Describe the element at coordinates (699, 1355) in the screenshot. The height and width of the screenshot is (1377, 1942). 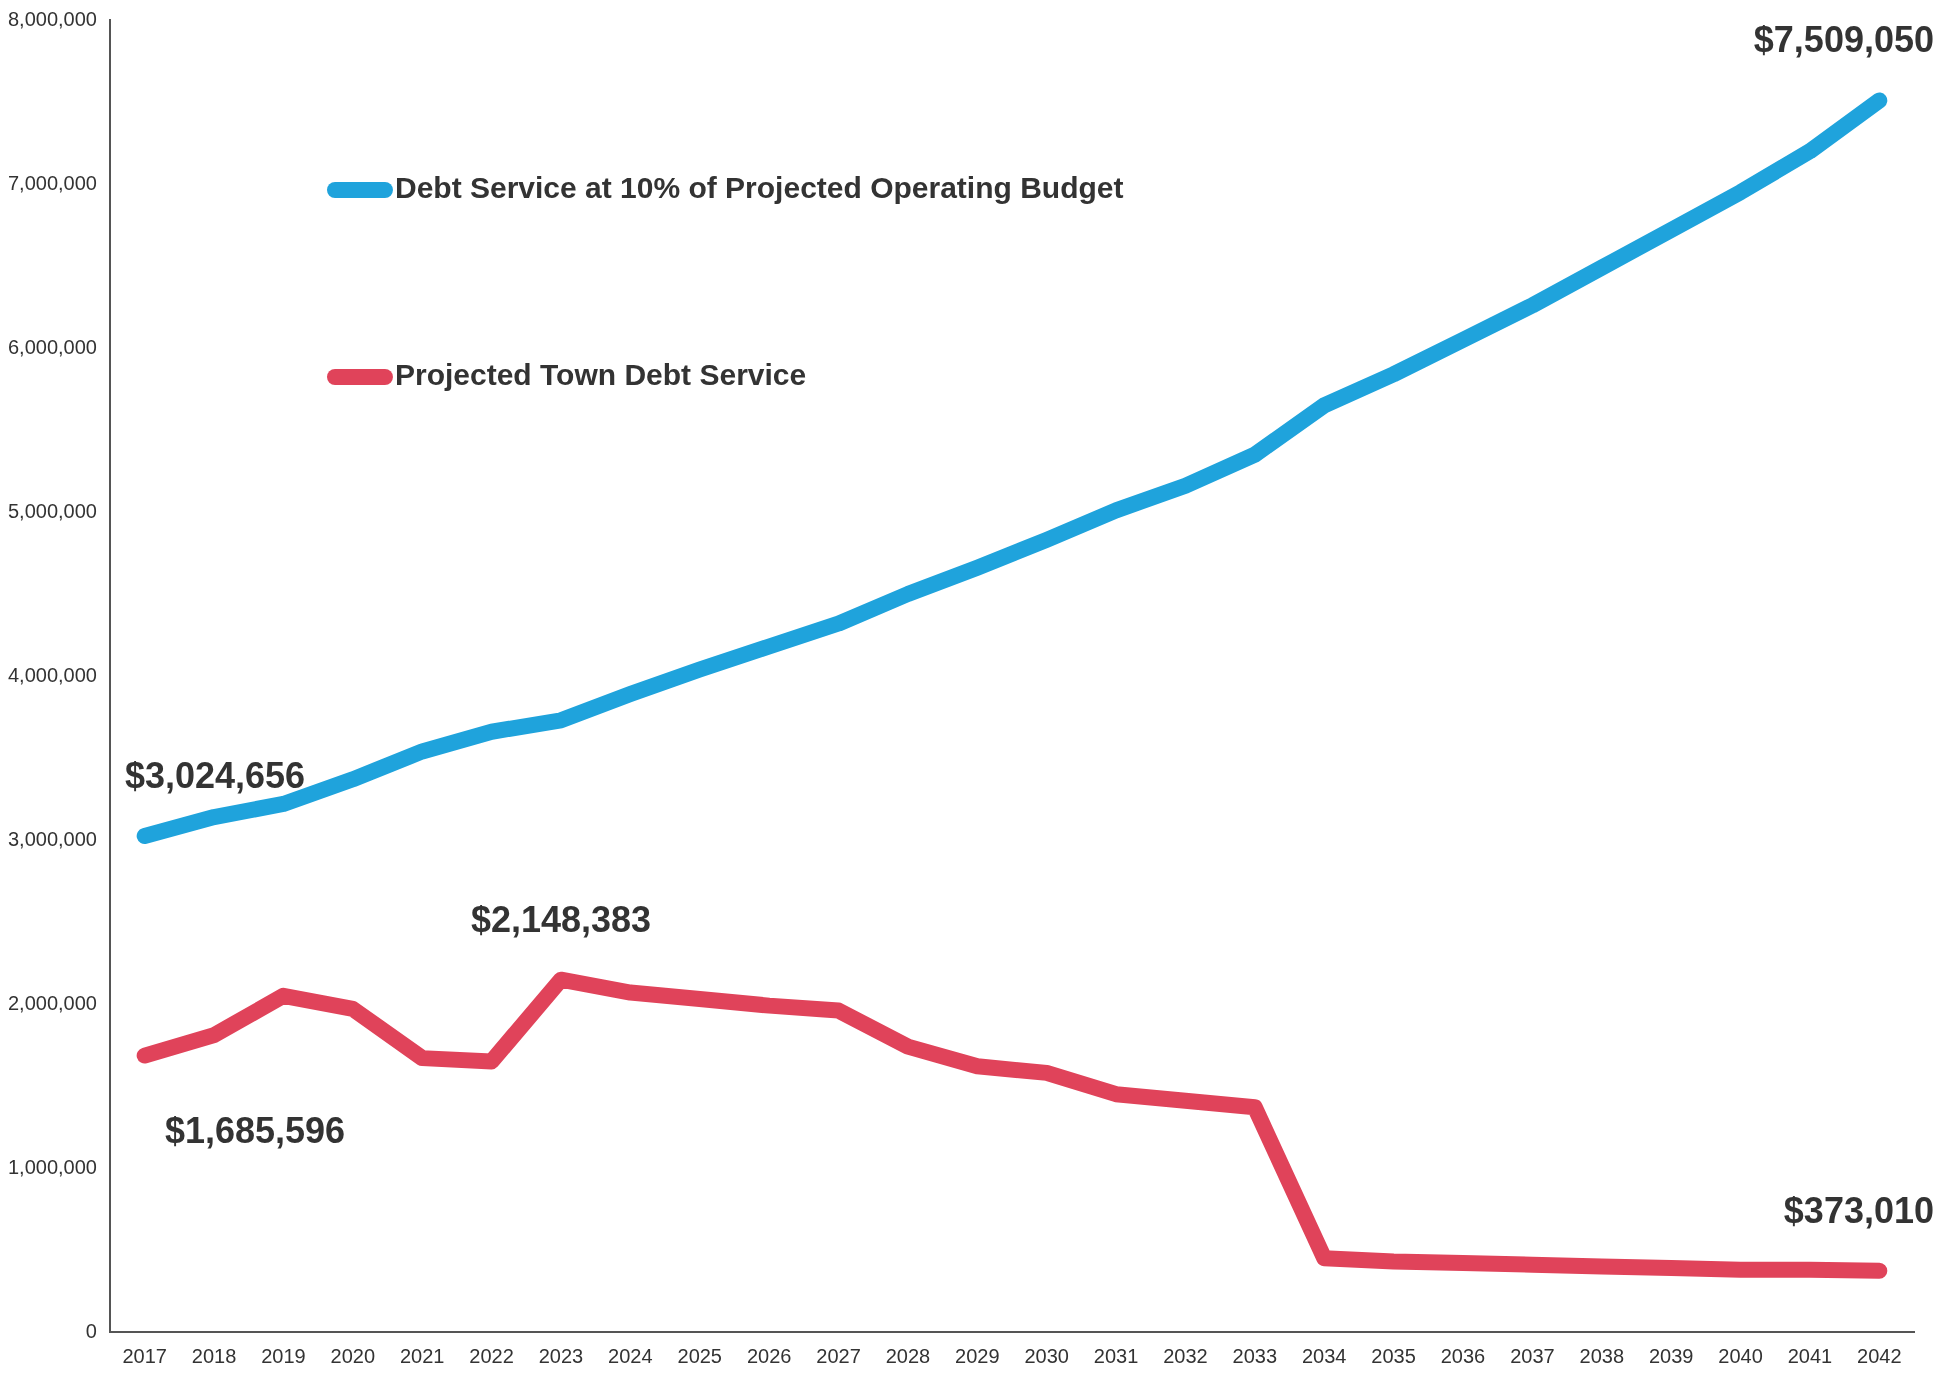
I see `x-tick-label: 2025` at that location.